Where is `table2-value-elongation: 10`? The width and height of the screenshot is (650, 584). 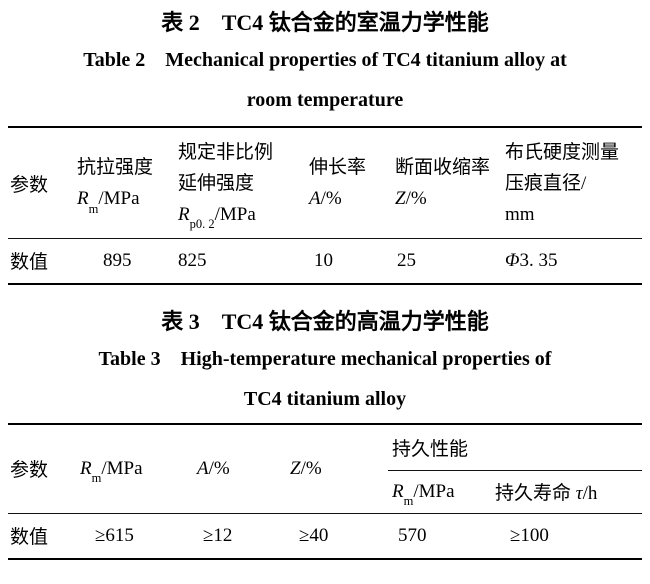 table2-value-elongation: 10 is located at coordinates (323, 260).